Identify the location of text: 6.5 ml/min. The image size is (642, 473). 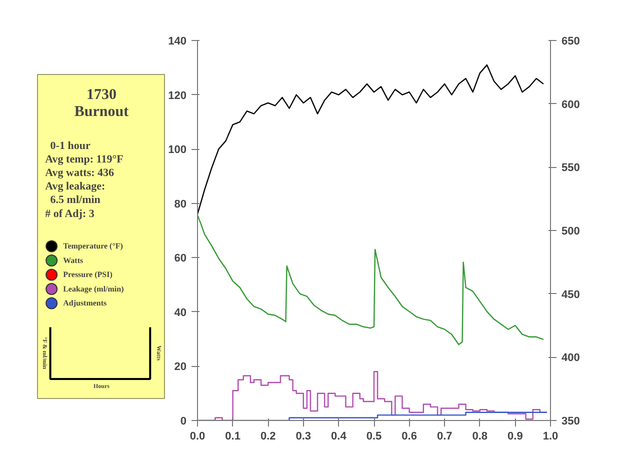
(75, 200).